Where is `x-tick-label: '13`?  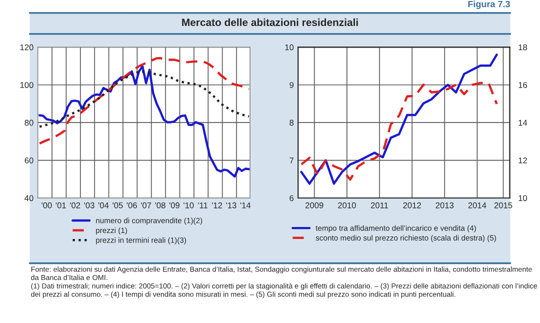
x-tick-label: '13 is located at coordinates (231, 205).